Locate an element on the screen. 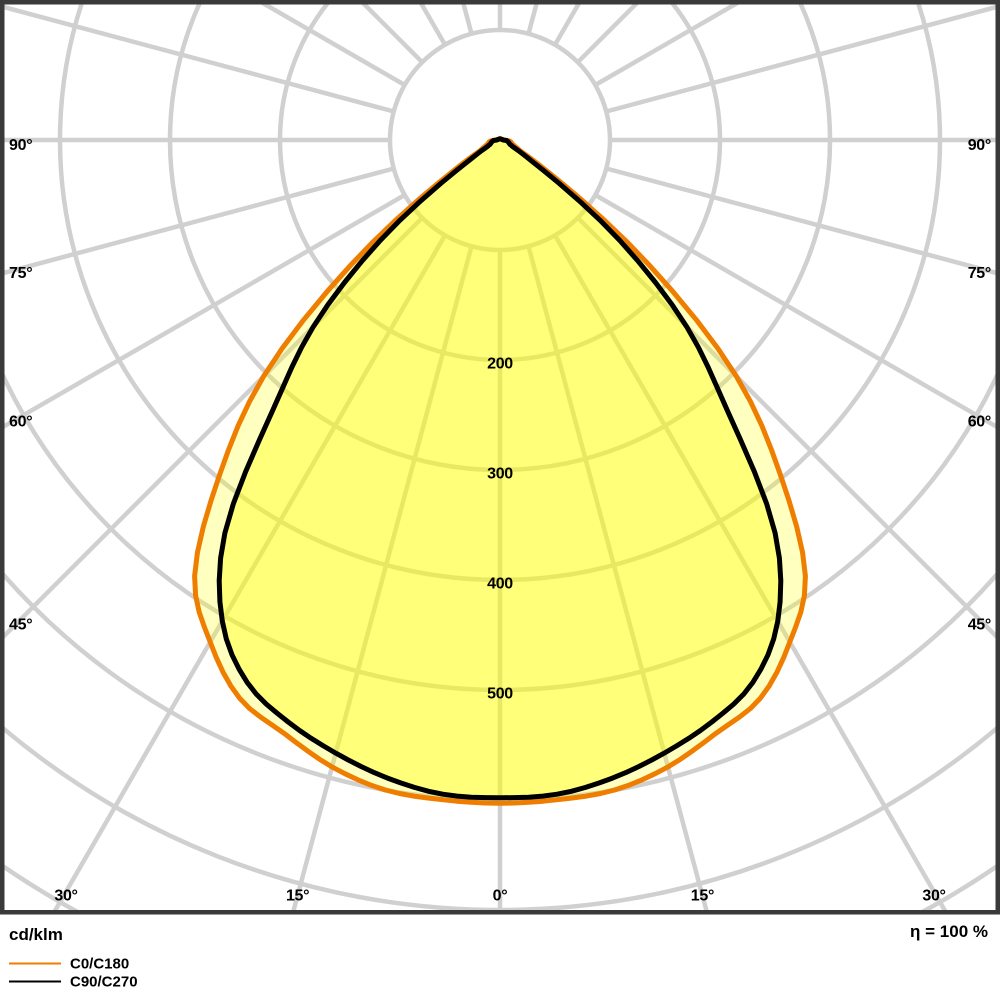  svg-text: 300 is located at coordinates (500, 474).